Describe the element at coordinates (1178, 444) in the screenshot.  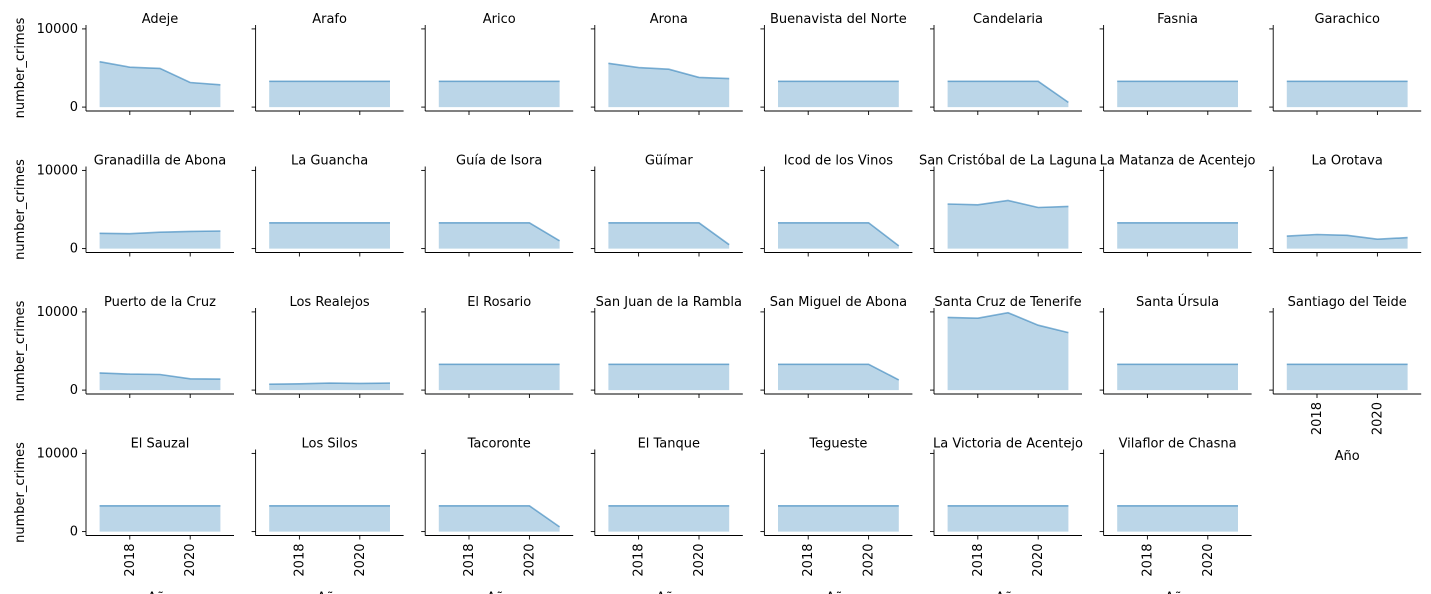
I see `panel-title: Vilaflor de Chasna` at that location.